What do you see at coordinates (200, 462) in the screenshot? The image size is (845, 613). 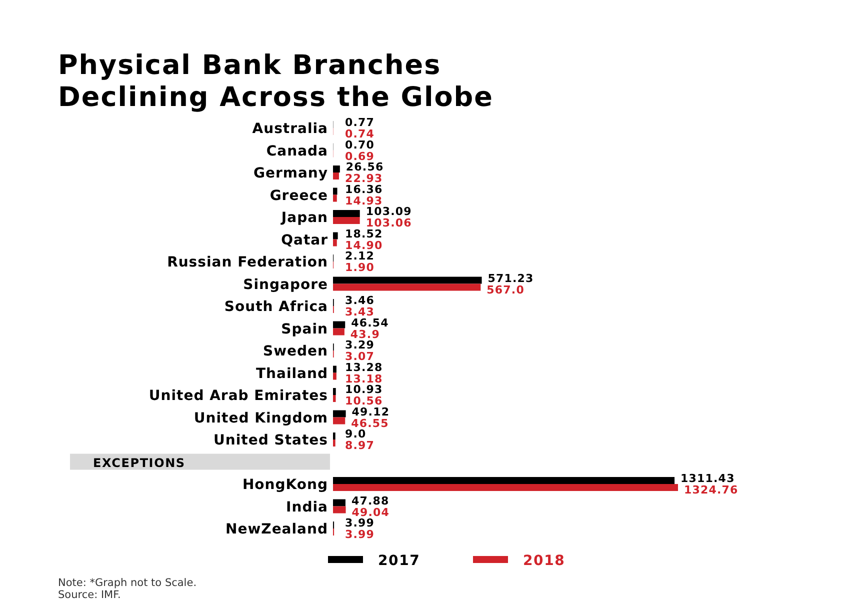 I see `section-heading: EXCEPTIONS` at bounding box center [200, 462].